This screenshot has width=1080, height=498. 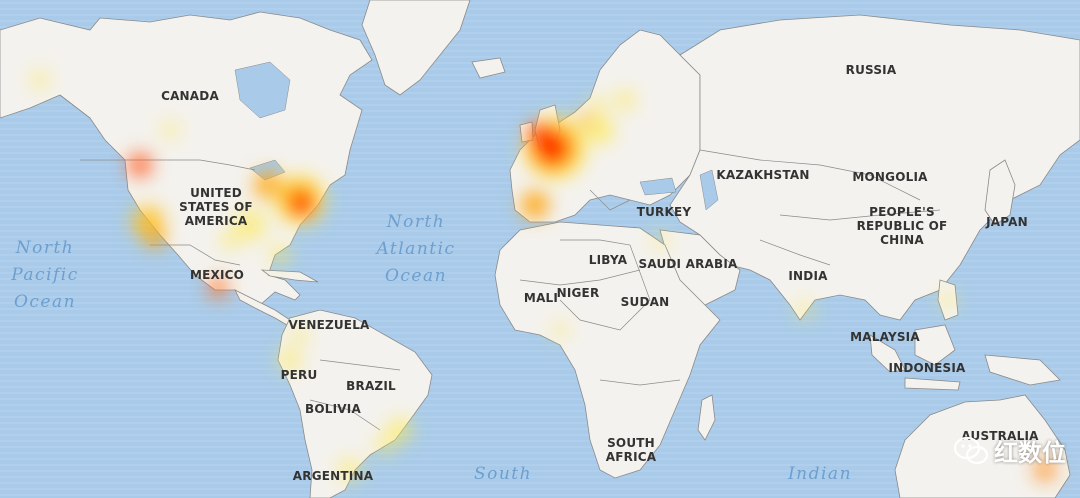 I want to click on heat-spot-middle-east, so click(x=660, y=240).